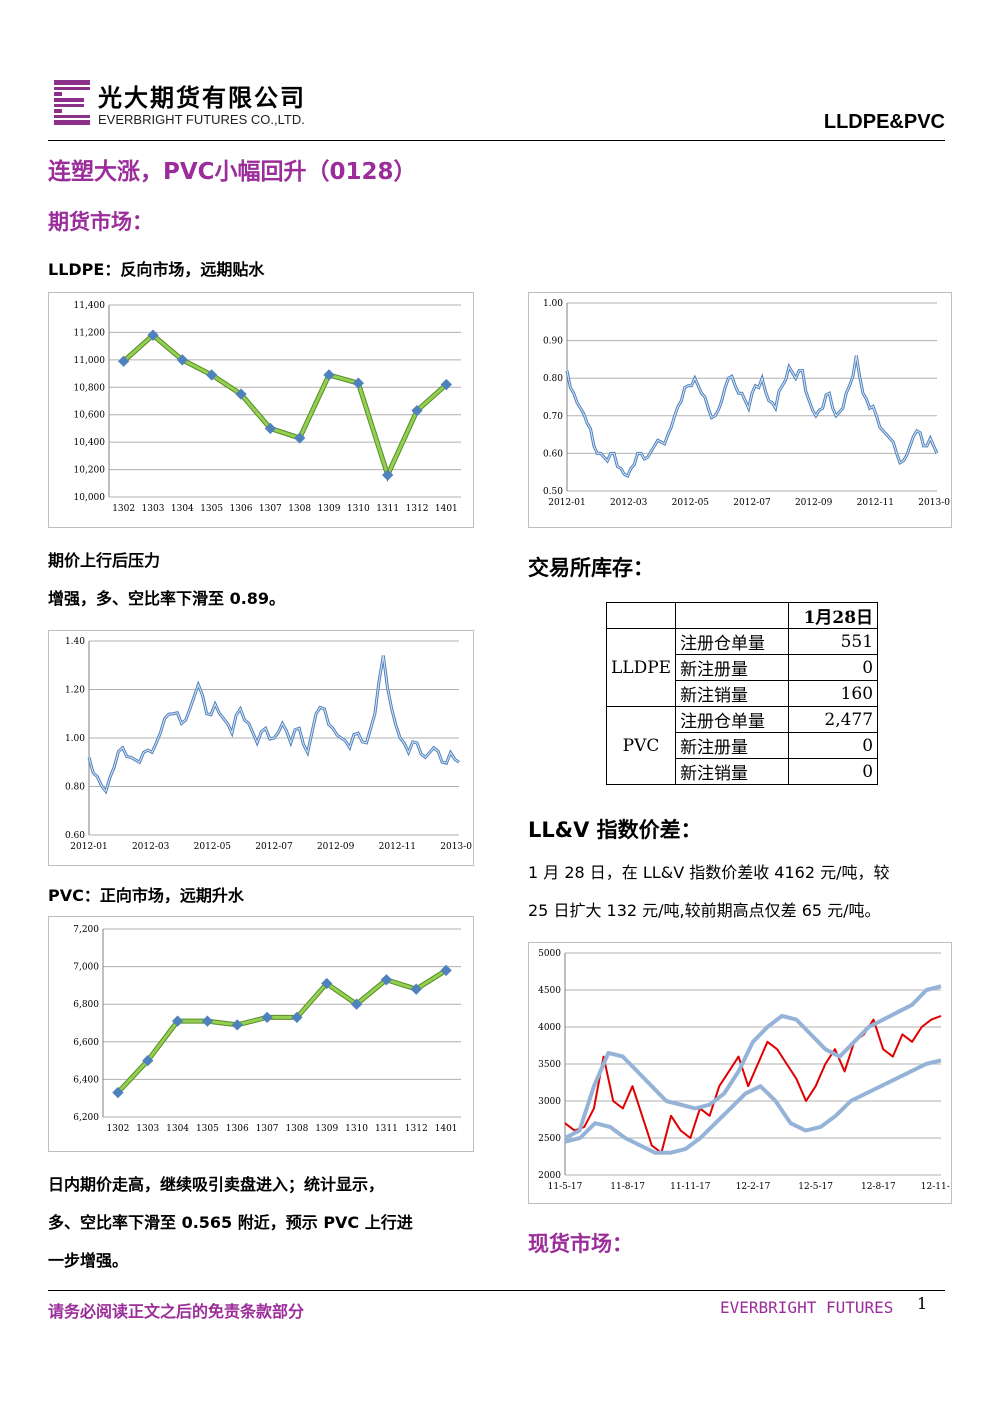 The width and height of the screenshot is (993, 1404). What do you see at coordinates (833, 615) in the screenshot?
I see `date-header: 1月28日` at bounding box center [833, 615].